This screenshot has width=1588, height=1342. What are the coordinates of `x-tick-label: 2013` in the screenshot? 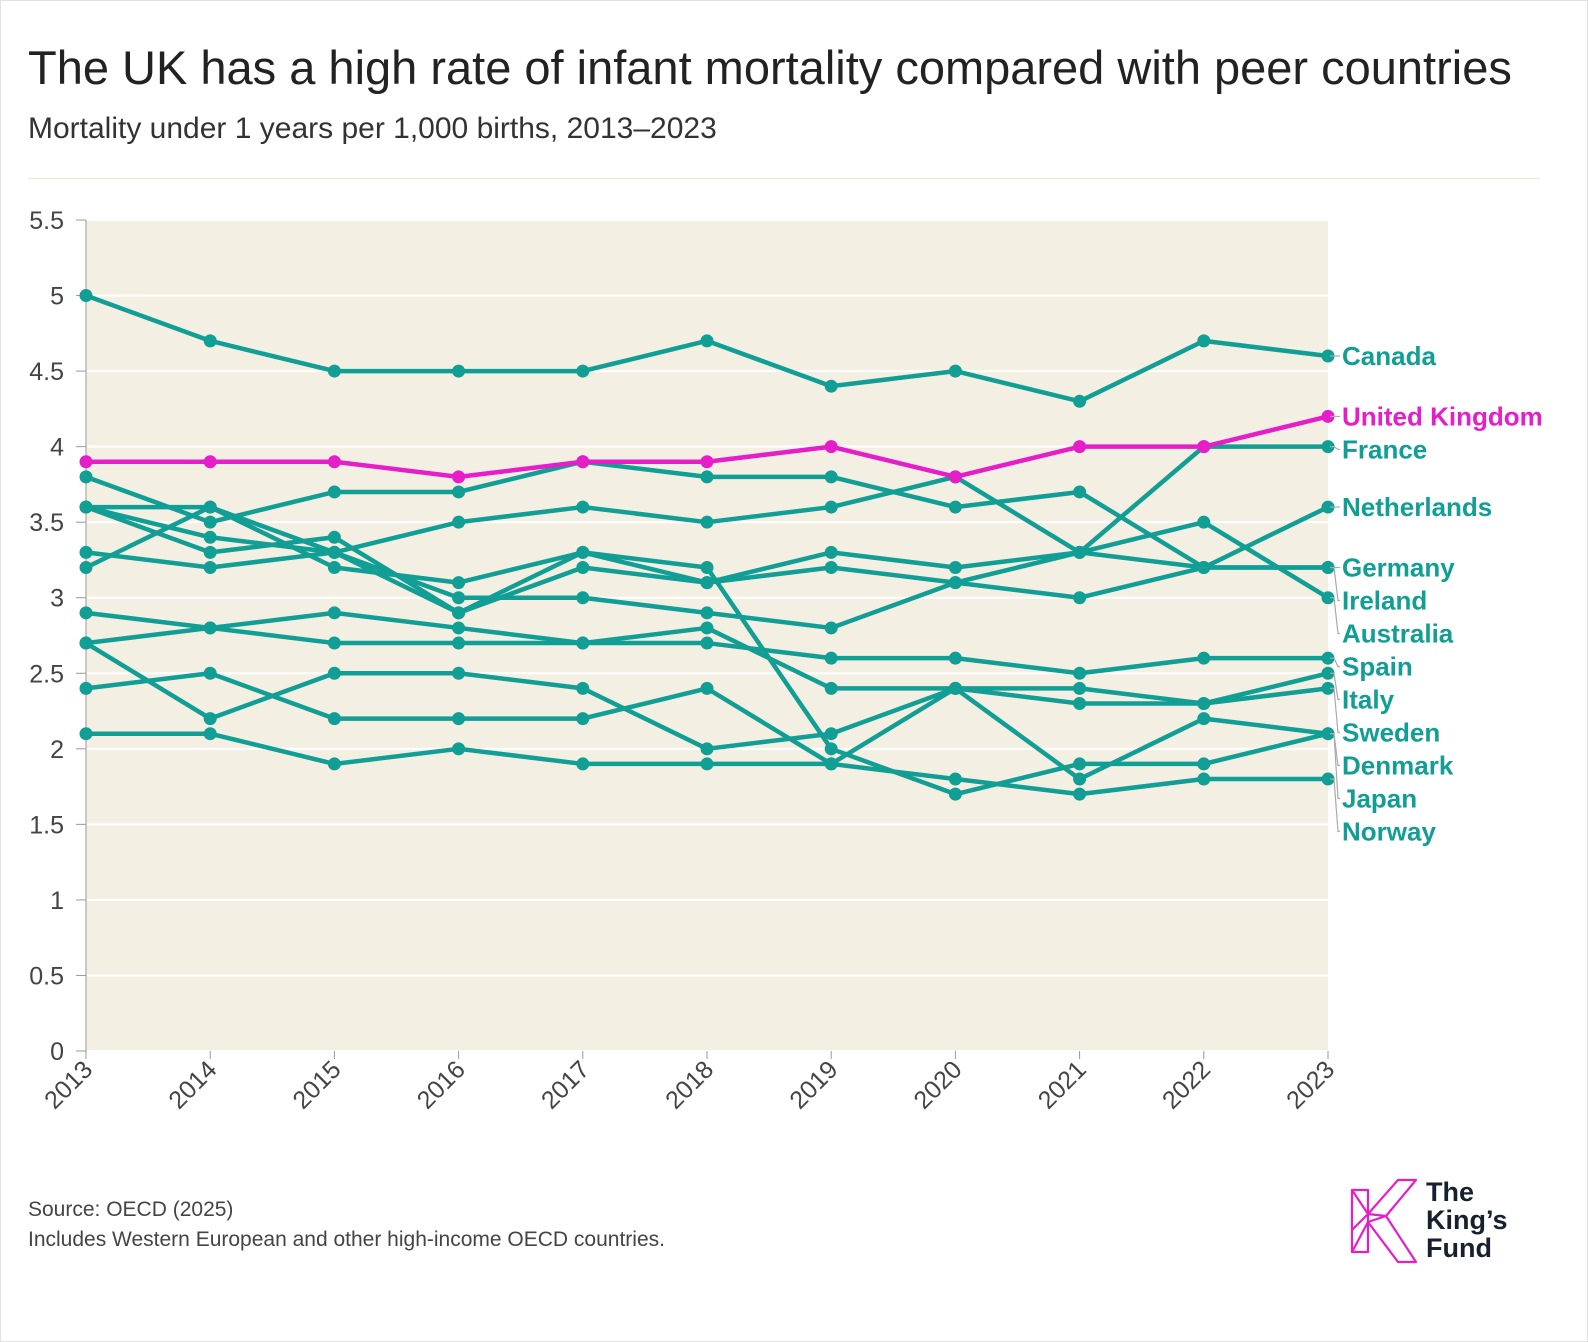 It's located at (68, 1084).